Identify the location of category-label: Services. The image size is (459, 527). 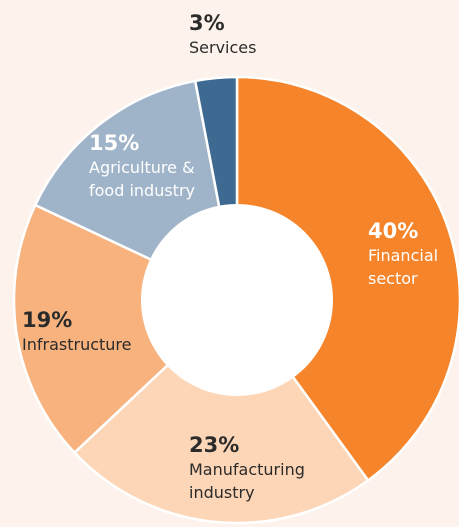
(223, 48).